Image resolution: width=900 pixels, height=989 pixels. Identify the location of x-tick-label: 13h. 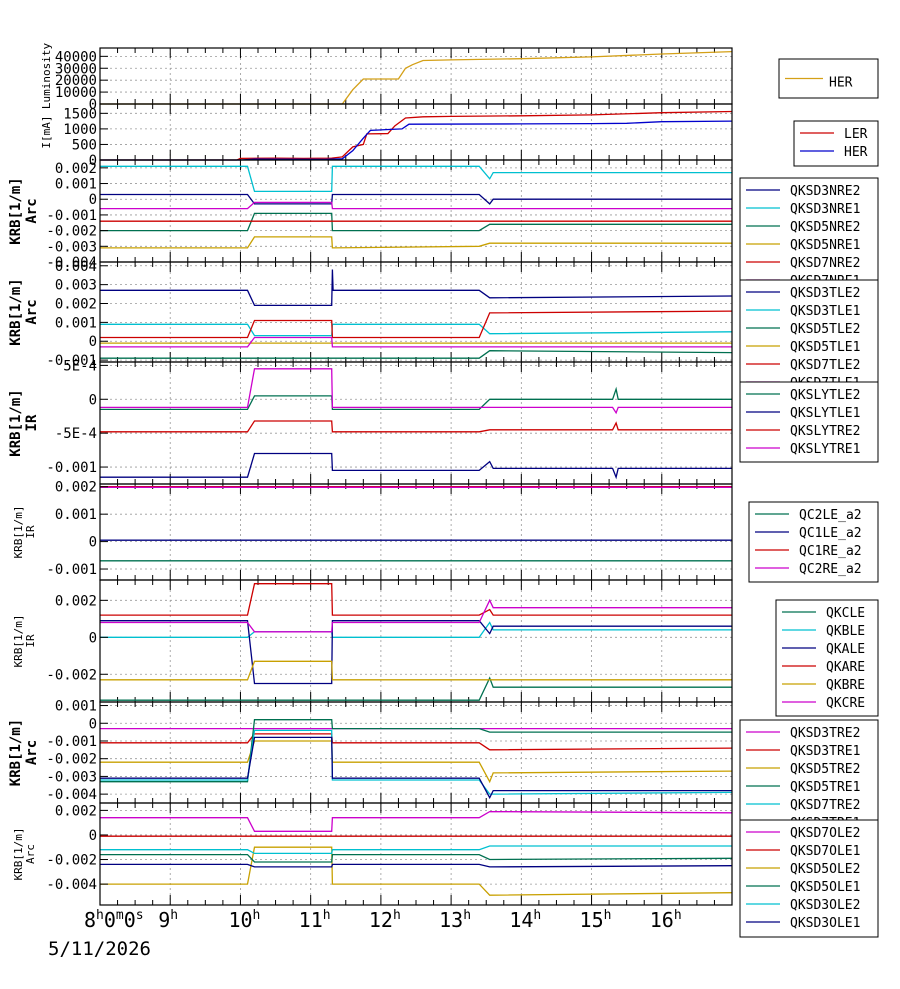
(455, 920).